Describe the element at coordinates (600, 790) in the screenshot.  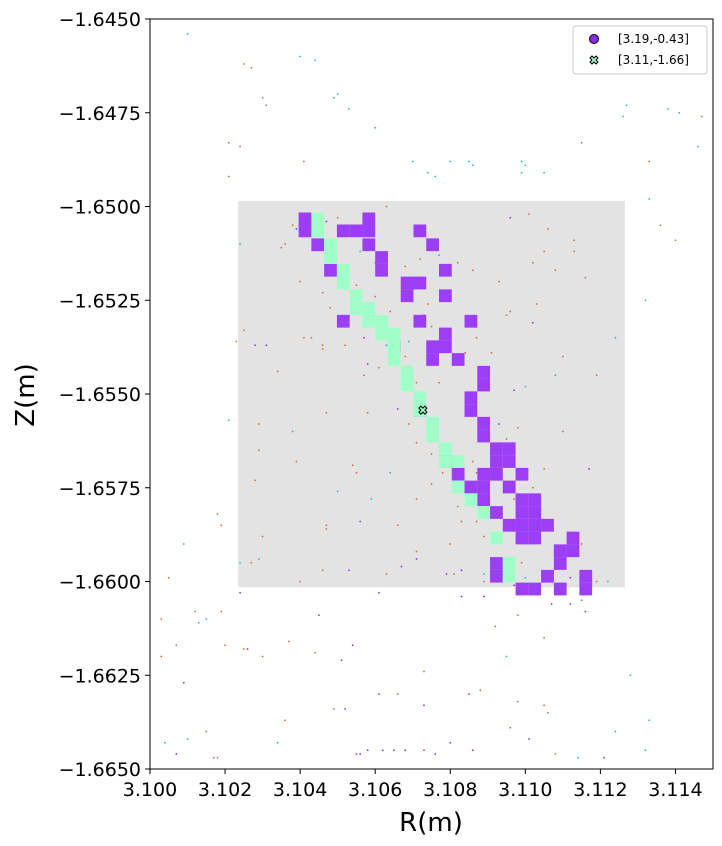
I see `x-tick-label: 3.112` at that location.